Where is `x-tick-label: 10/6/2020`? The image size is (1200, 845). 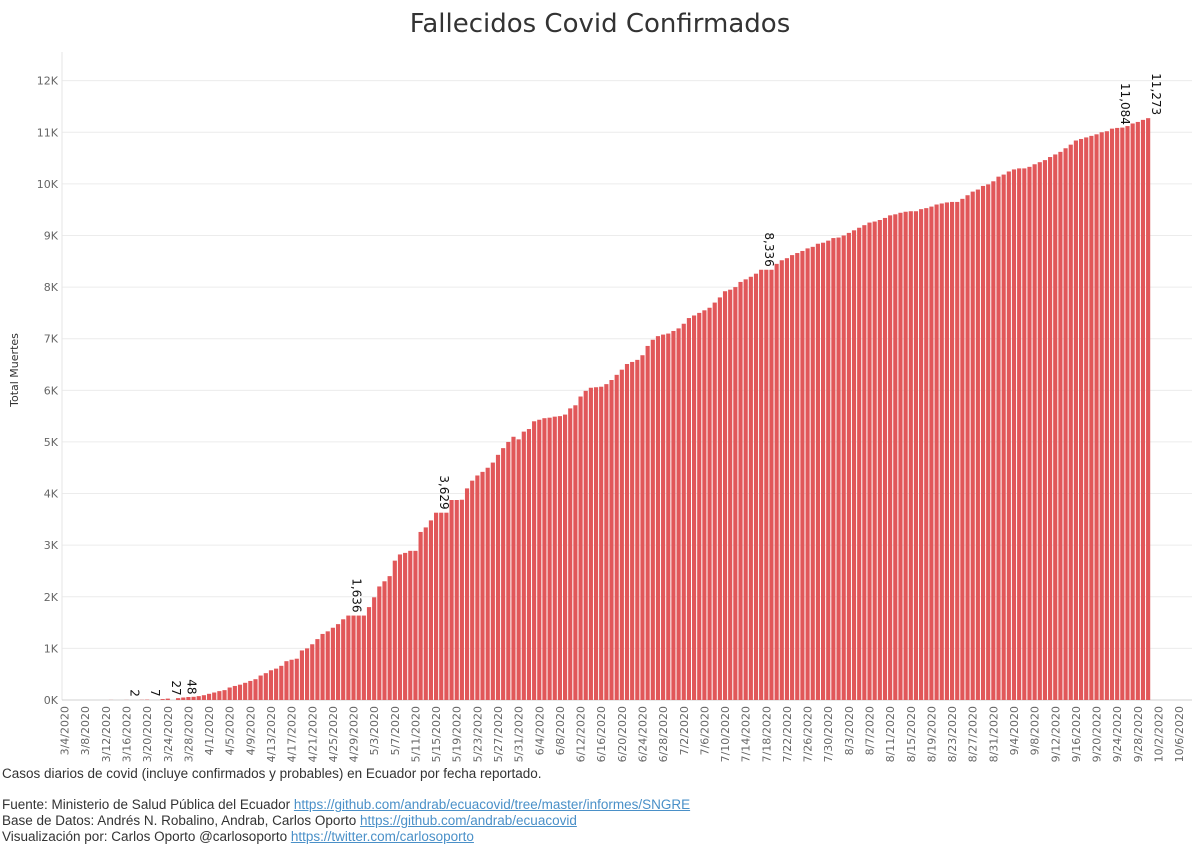 x-tick-label: 10/6/2020 is located at coordinates (1179, 734).